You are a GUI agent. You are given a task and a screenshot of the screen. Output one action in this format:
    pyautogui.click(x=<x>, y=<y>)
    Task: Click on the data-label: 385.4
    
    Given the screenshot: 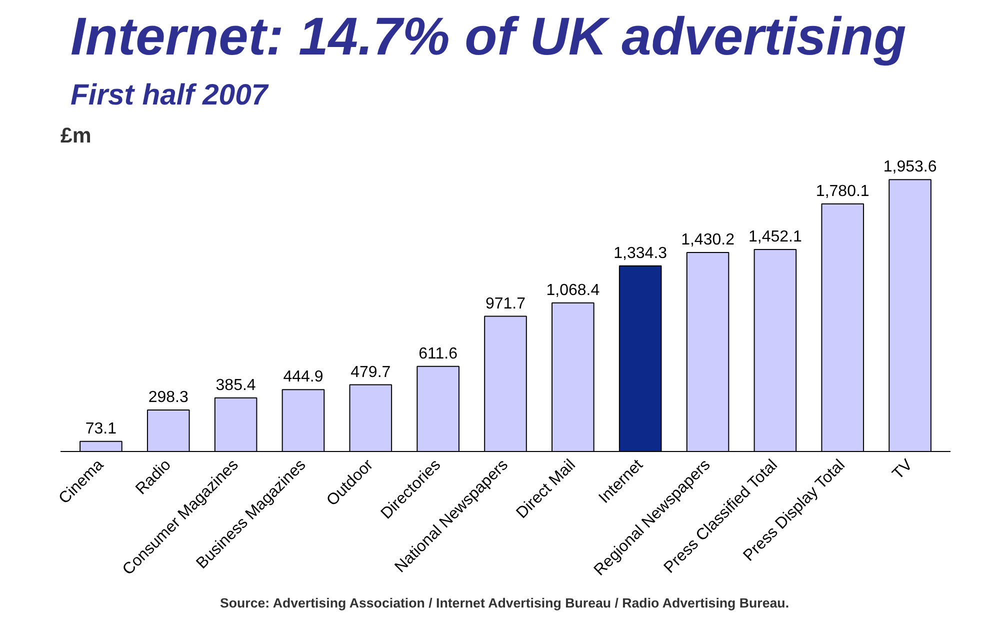 What is the action you would take?
    pyautogui.click(x=236, y=385)
    